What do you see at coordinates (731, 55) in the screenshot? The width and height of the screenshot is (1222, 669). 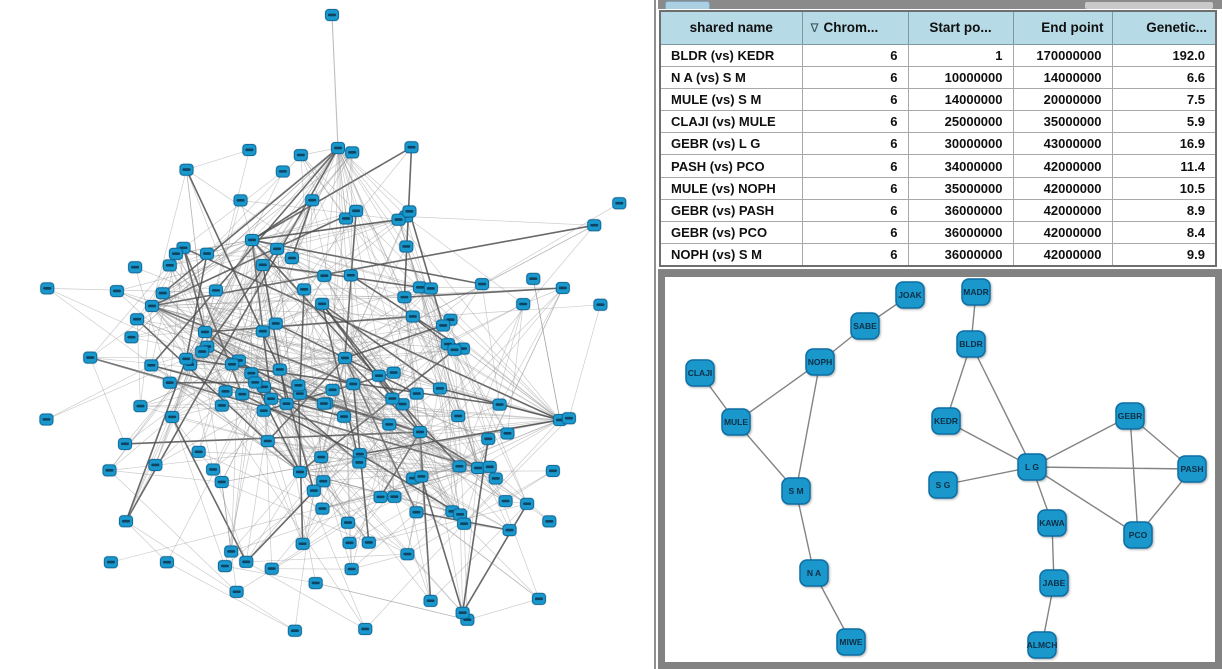 I see `cell-shared_name: BLDR (vs) KEDR` at bounding box center [731, 55].